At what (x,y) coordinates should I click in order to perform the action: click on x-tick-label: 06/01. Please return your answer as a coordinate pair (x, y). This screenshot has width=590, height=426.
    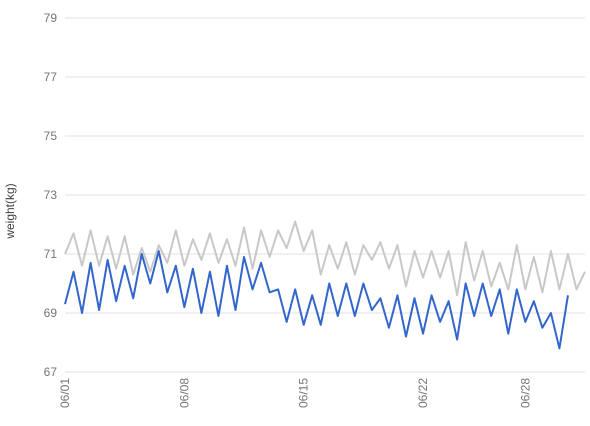
    Looking at the image, I should click on (65, 393).